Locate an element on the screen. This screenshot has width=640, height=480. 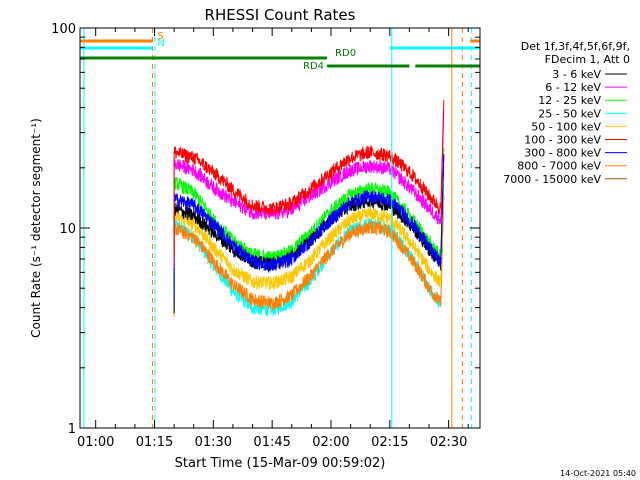
legend-entry: 100 - 300 keV is located at coordinates (575, 140).